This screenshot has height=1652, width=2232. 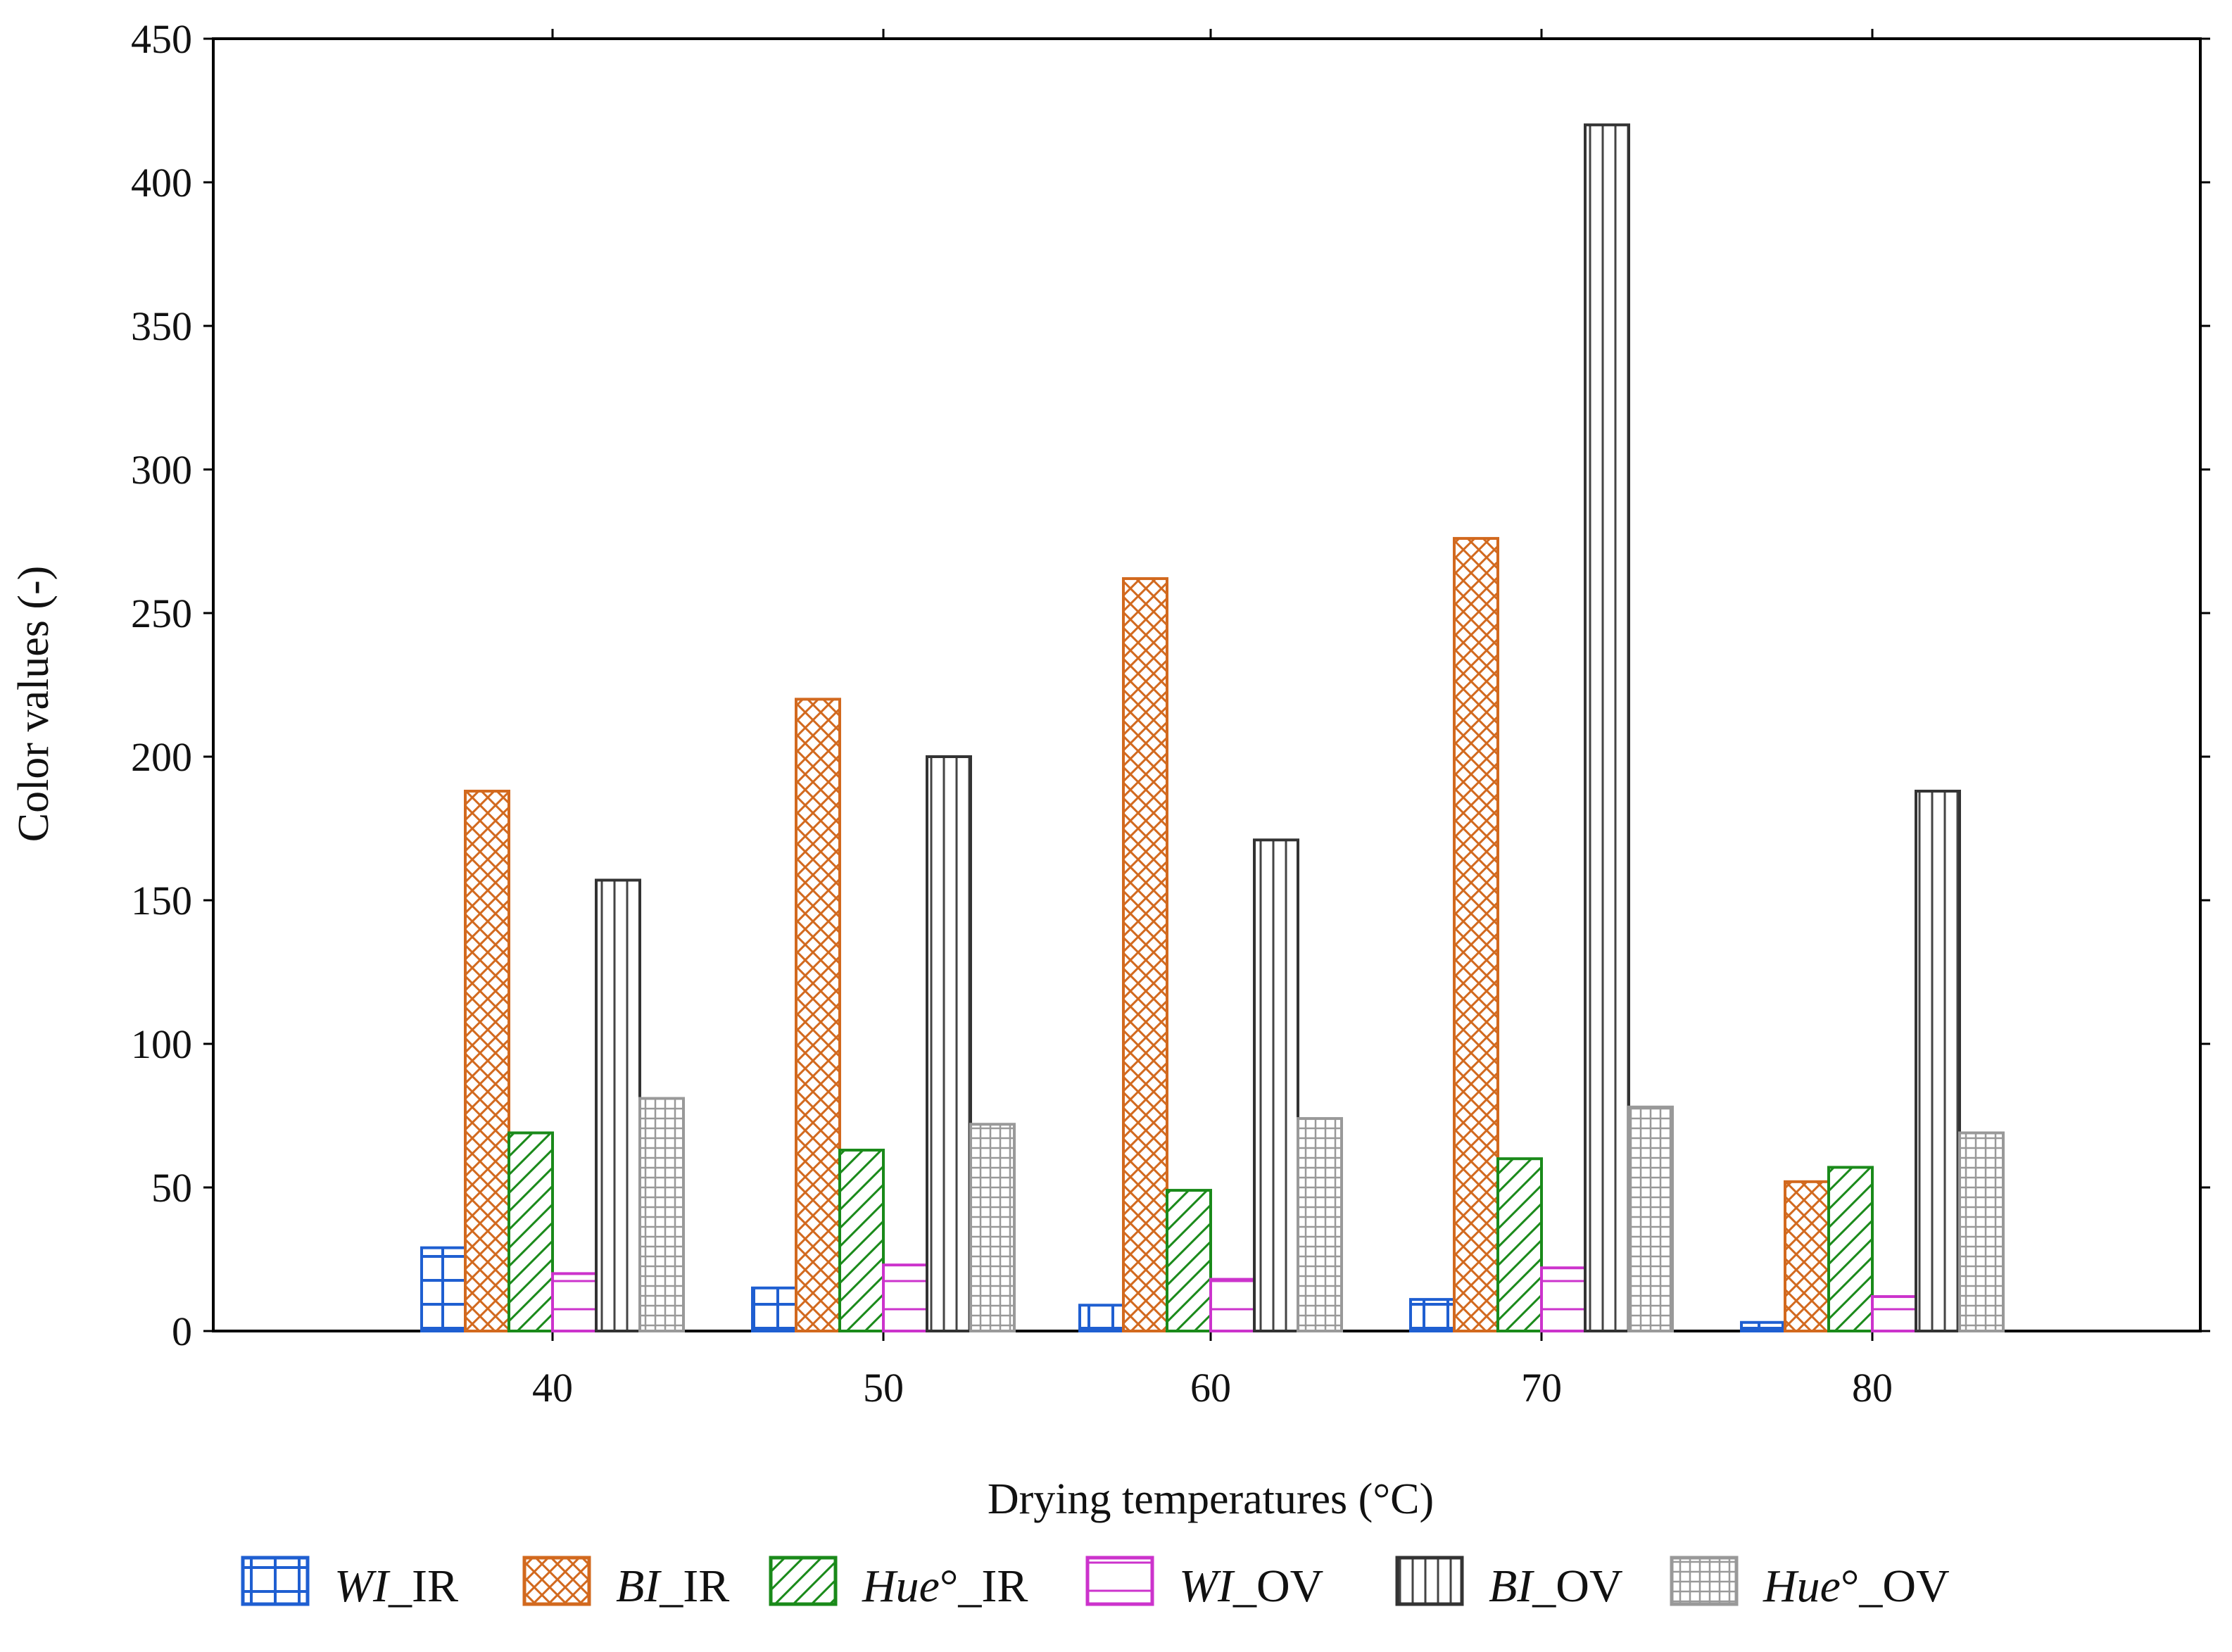 I want to click on y-tick-label: 200, so click(x=161, y=757).